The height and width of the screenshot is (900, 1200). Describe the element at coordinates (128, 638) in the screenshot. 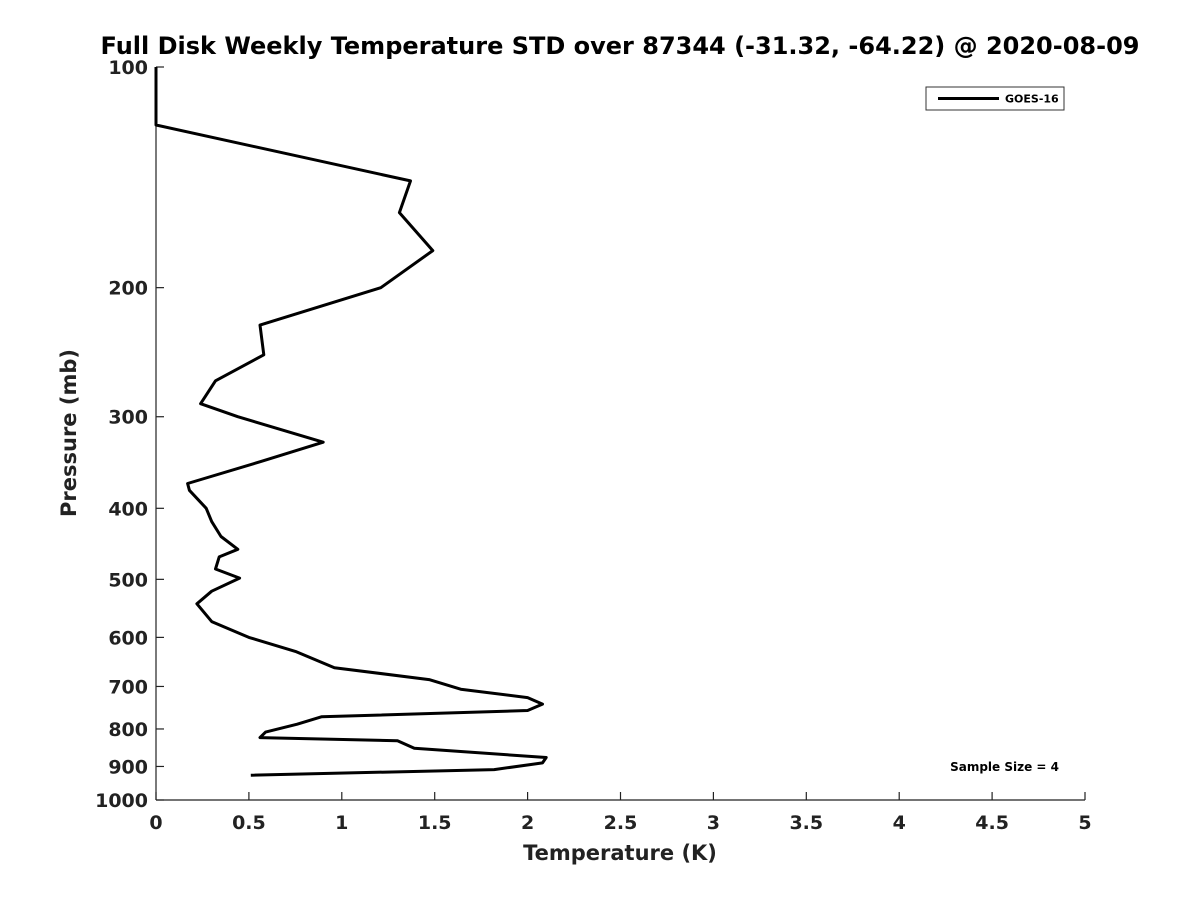

I see `y-tick-label: 600` at that location.